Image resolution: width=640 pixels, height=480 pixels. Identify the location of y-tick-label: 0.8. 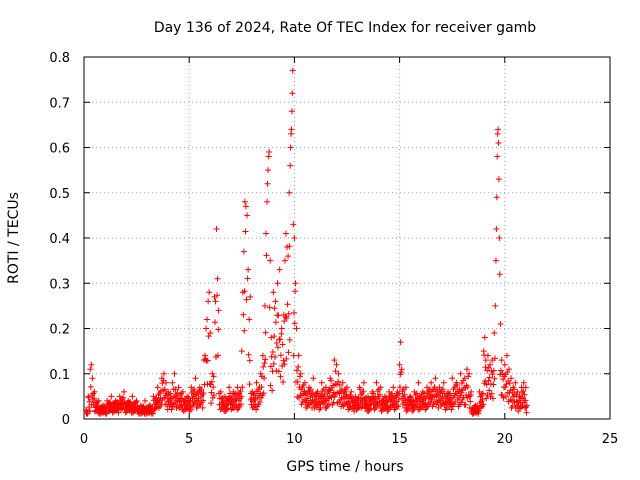
(59, 58).